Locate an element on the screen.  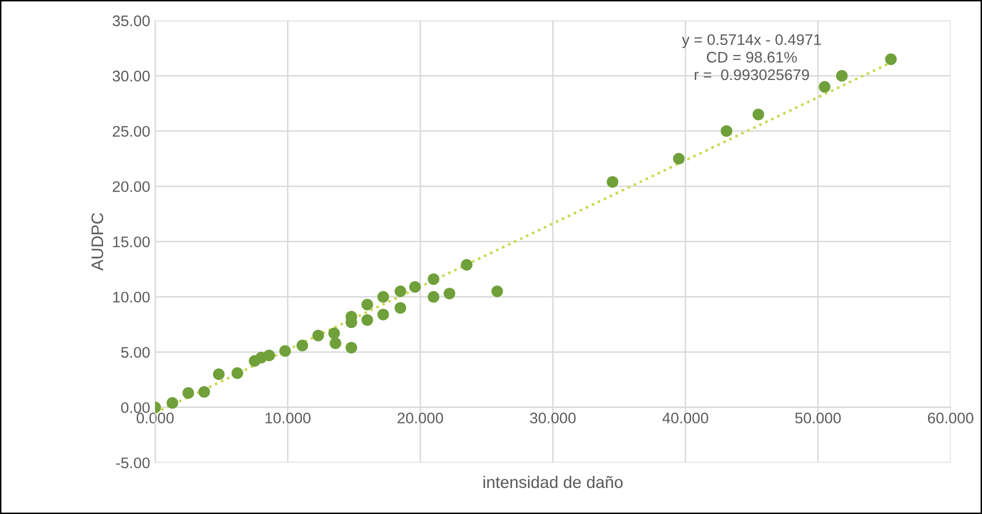
y-axis-title: AUDPC is located at coordinates (97, 242).